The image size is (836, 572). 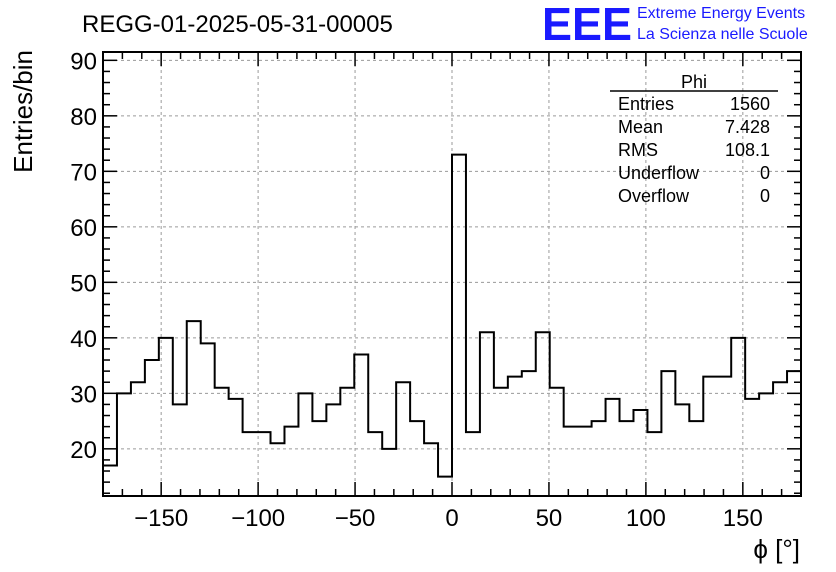 I want to click on stats-row-value: 108.1, so click(x=747, y=150).